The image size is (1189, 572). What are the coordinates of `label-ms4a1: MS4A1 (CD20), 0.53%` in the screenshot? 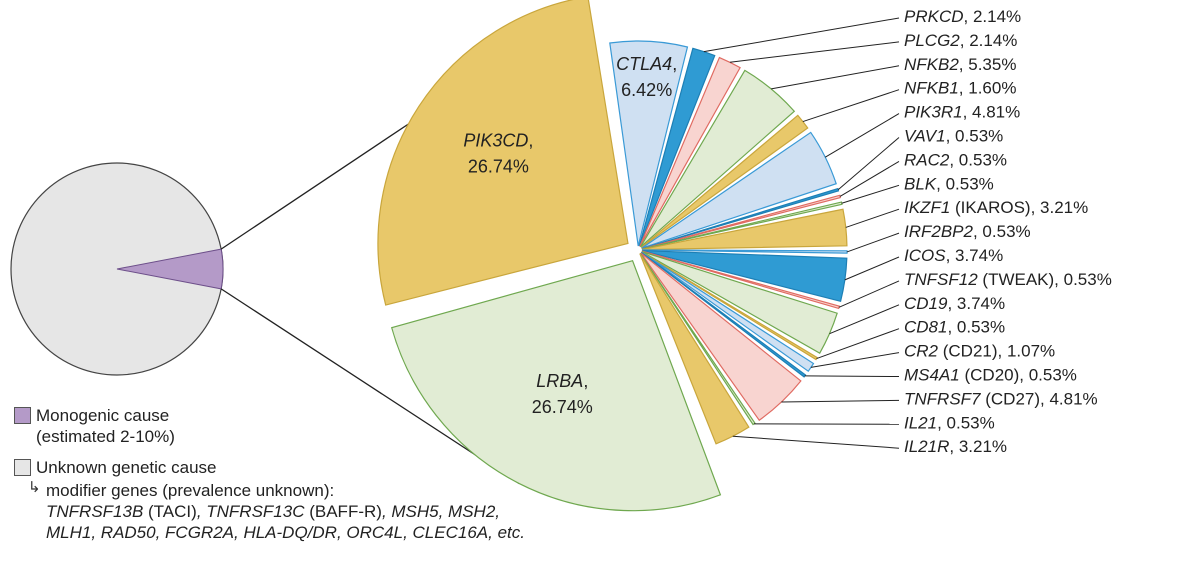 It's located at (990, 375).